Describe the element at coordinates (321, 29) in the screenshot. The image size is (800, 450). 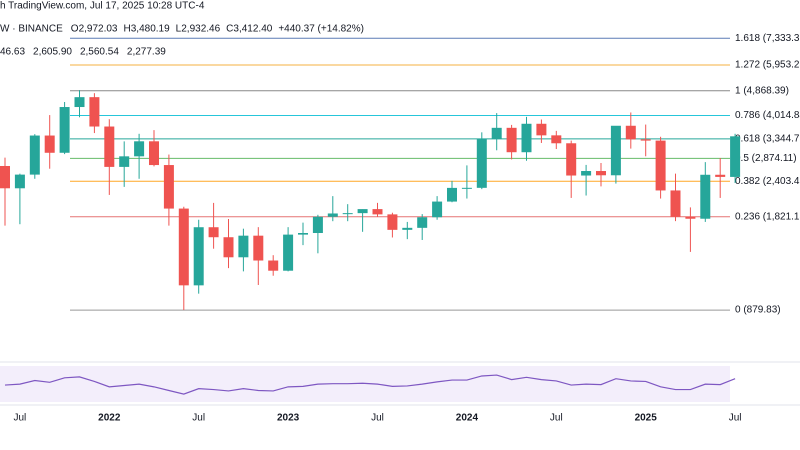
I see `change: +440.37 (+14.82%)` at that location.